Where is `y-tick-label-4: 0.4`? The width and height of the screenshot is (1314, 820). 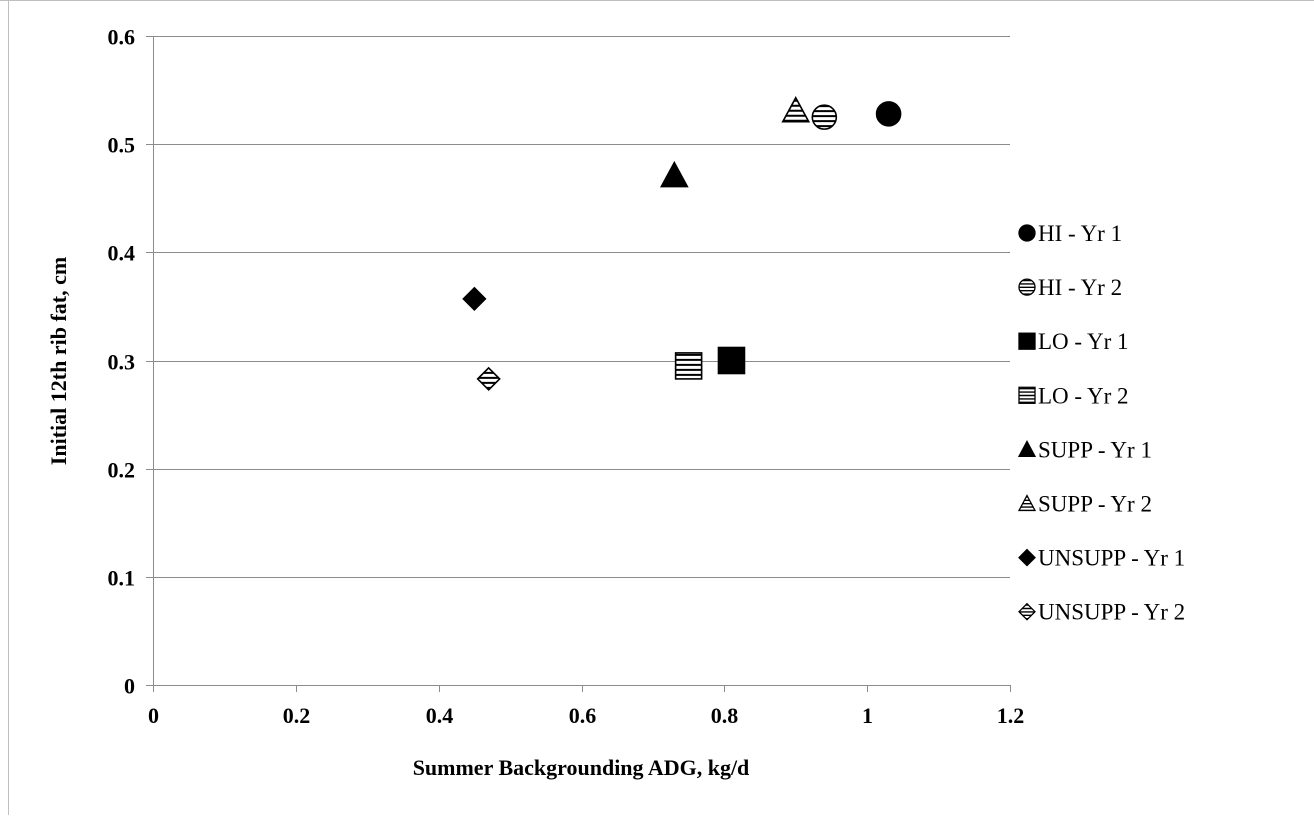
y-tick-label-4: 0.4 is located at coordinates (122, 253).